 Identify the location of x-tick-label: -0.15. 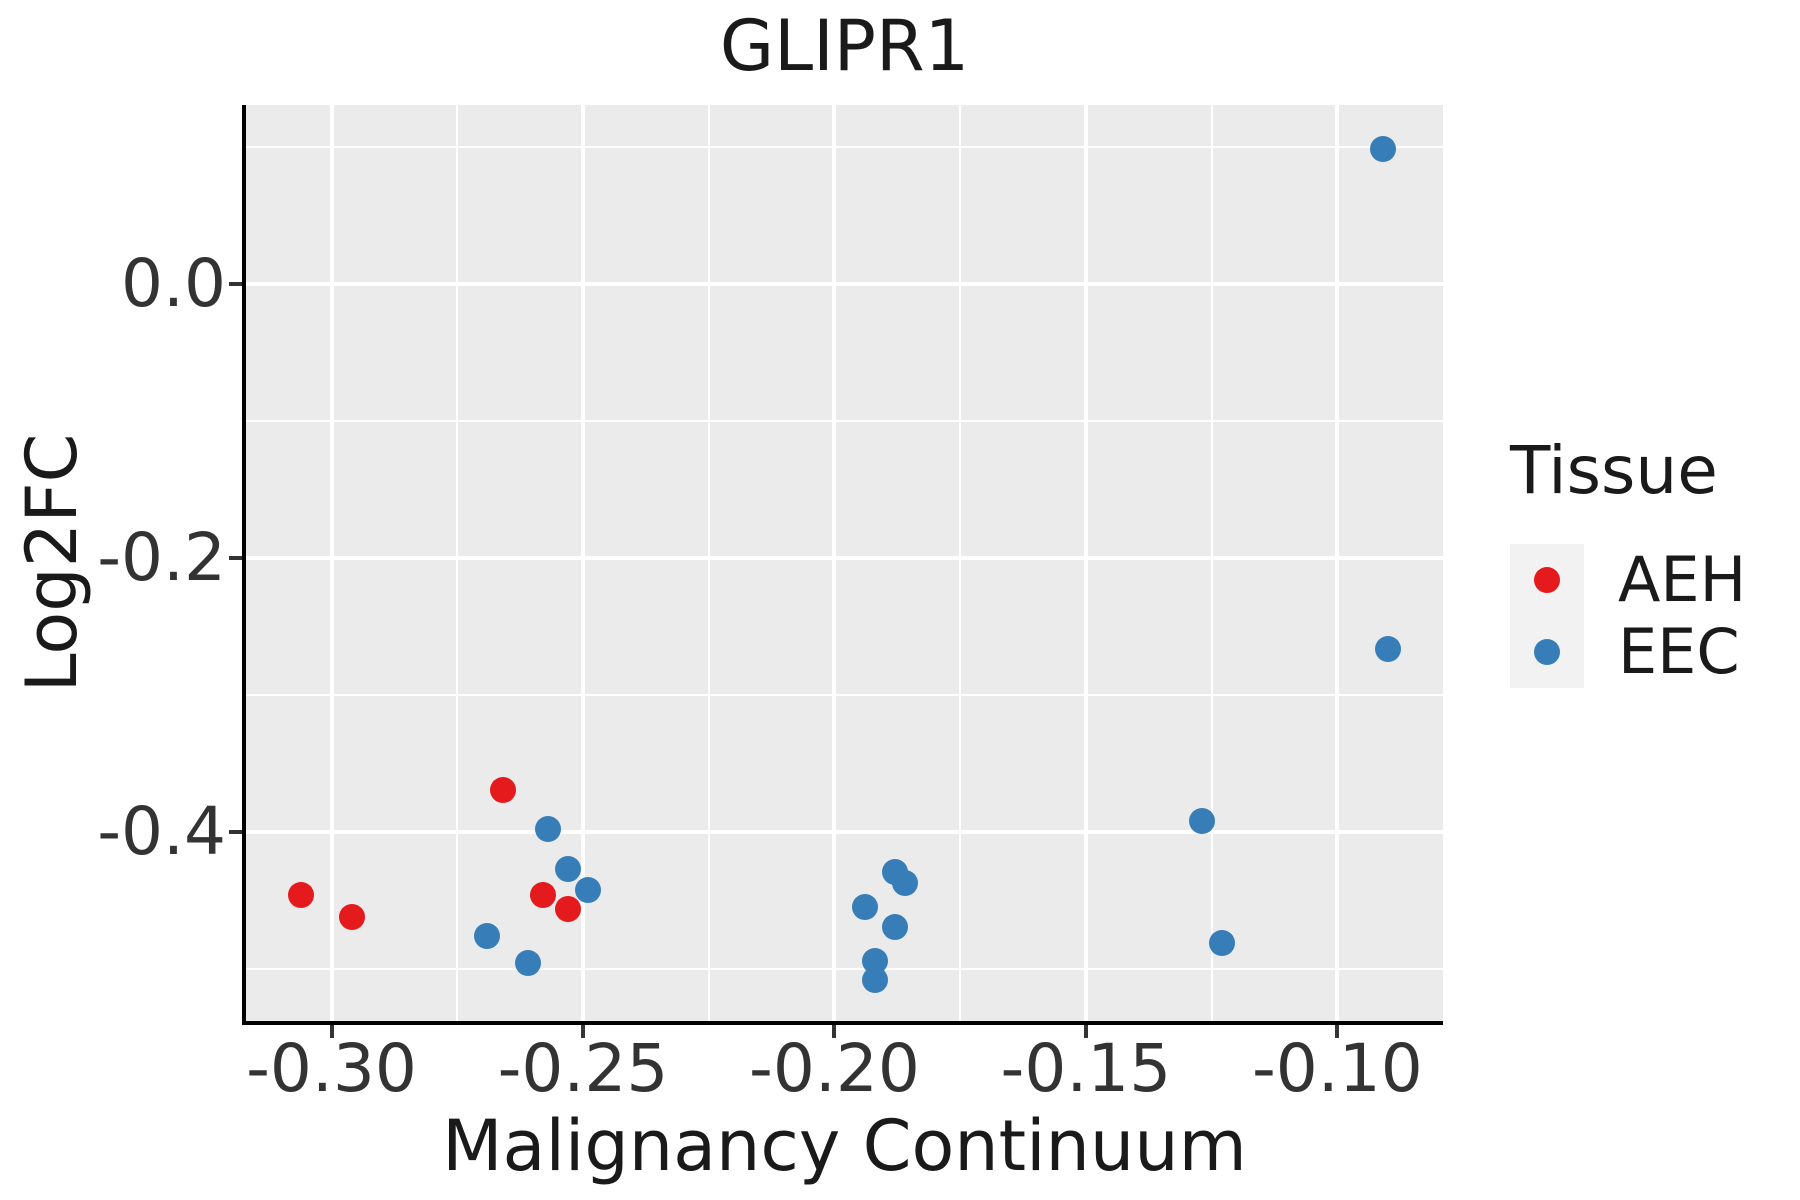
(1086, 1068).